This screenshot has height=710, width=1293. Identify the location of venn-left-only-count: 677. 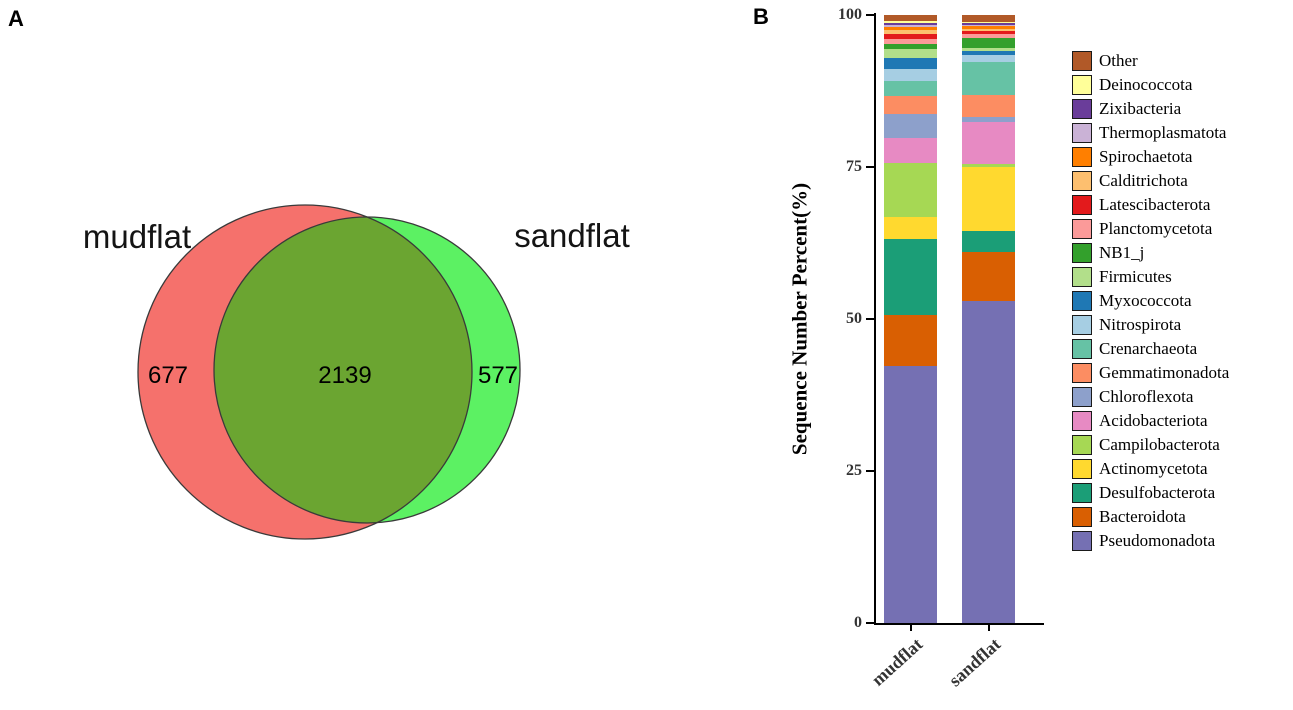
(168, 375).